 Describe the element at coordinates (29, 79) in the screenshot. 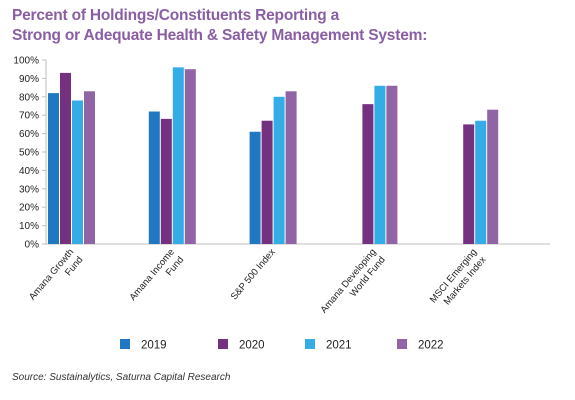

I see `y-tick-label: 90%` at that location.